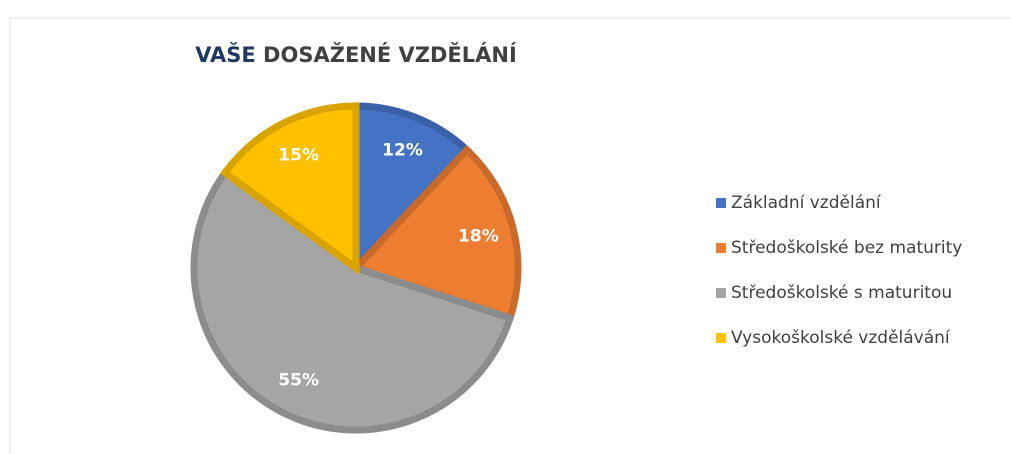 This screenshot has height=454, width=1011. What do you see at coordinates (402, 151) in the screenshot?
I see `data-label: 12%` at bounding box center [402, 151].